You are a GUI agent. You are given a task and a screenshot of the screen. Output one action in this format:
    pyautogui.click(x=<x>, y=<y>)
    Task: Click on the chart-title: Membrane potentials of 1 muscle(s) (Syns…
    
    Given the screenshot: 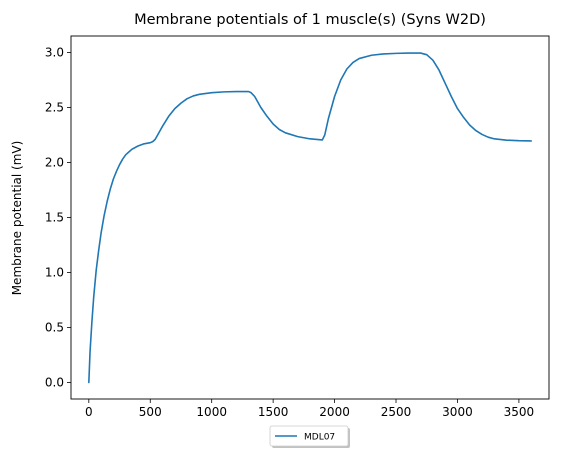 What is the action you would take?
    pyautogui.click(x=310, y=20)
    